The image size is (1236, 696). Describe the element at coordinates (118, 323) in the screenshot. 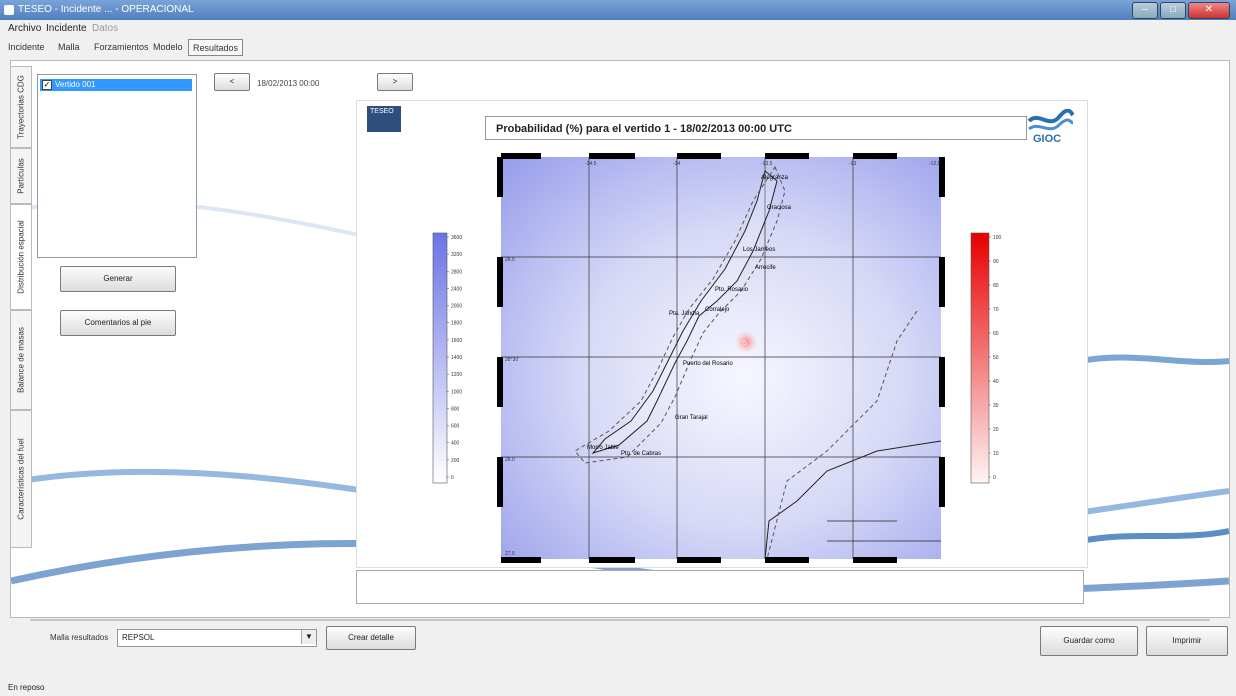

I see `footer-comments-button: Comentarios al pie` at that location.